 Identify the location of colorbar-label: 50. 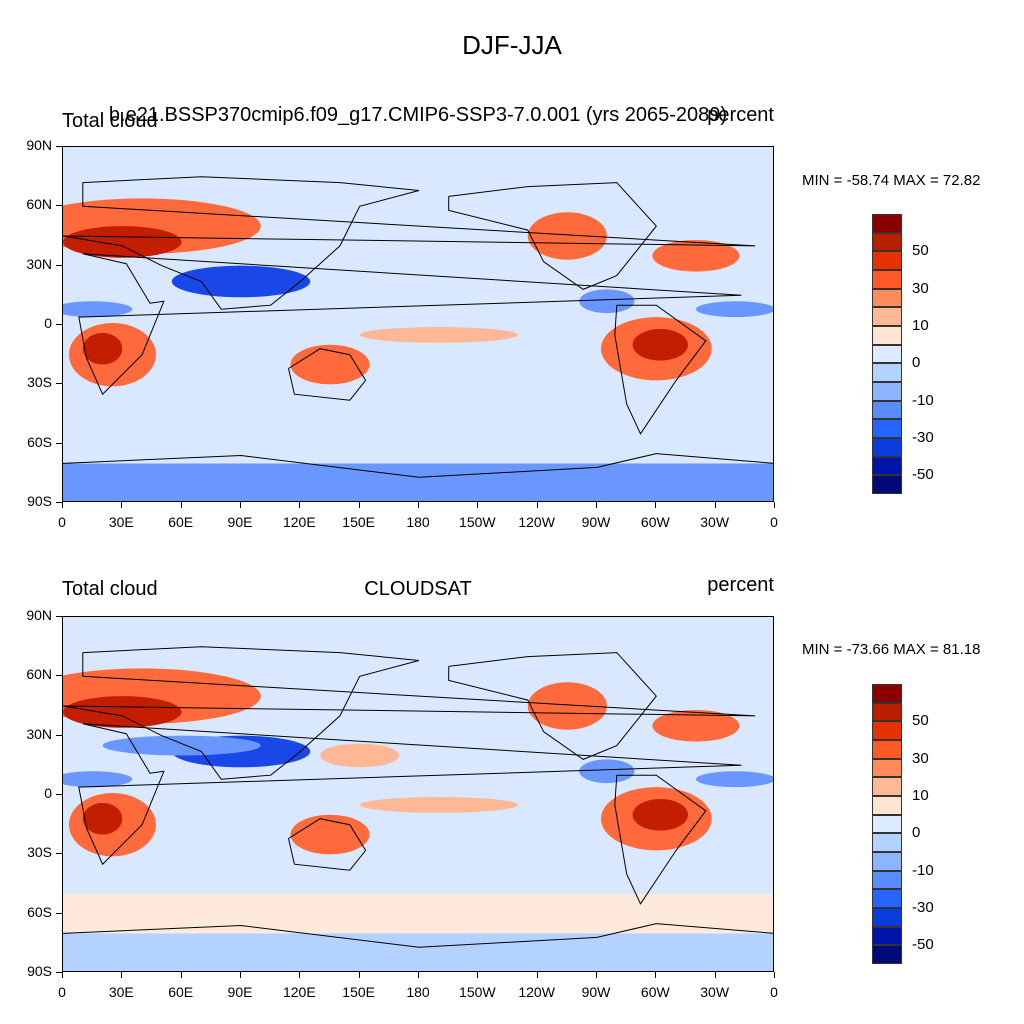
(920, 721).